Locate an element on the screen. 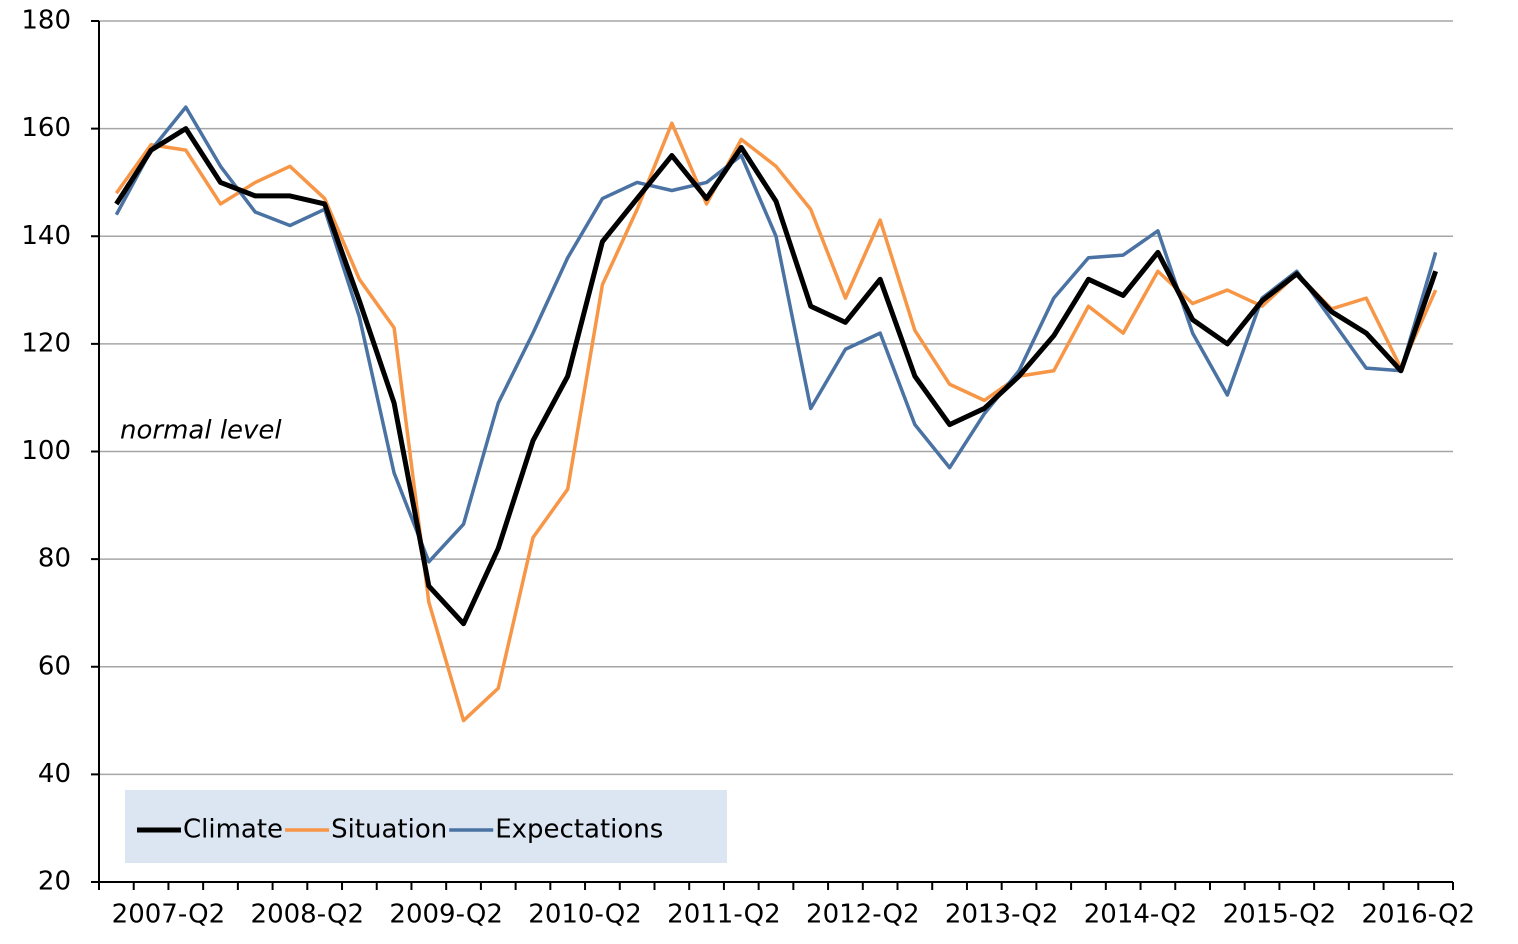 This screenshot has width=1518, height=944. x-tick-label: 2011-Q2 is located at coordinates (724, 915).